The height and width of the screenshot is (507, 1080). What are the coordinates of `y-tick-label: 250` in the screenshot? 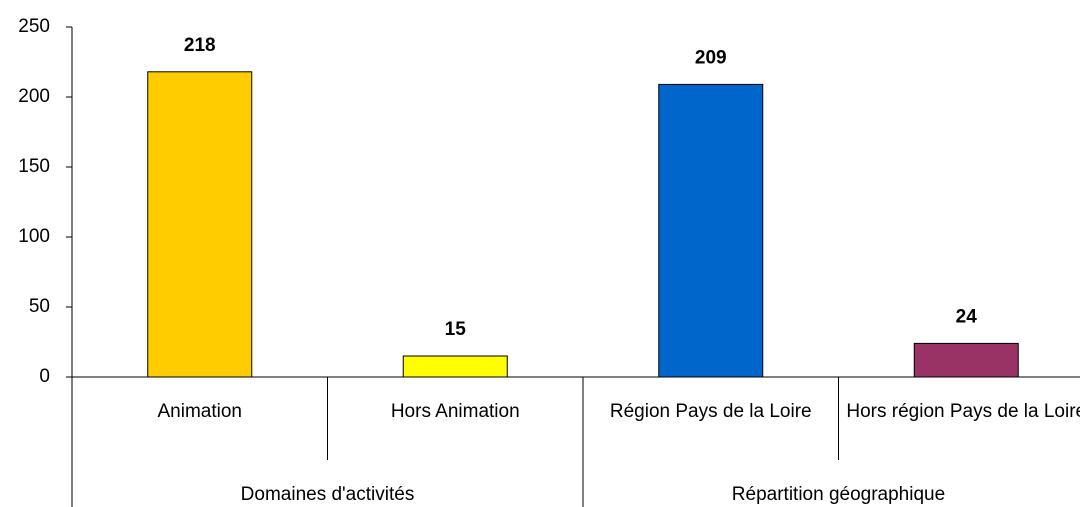 It's located at (34, 26).